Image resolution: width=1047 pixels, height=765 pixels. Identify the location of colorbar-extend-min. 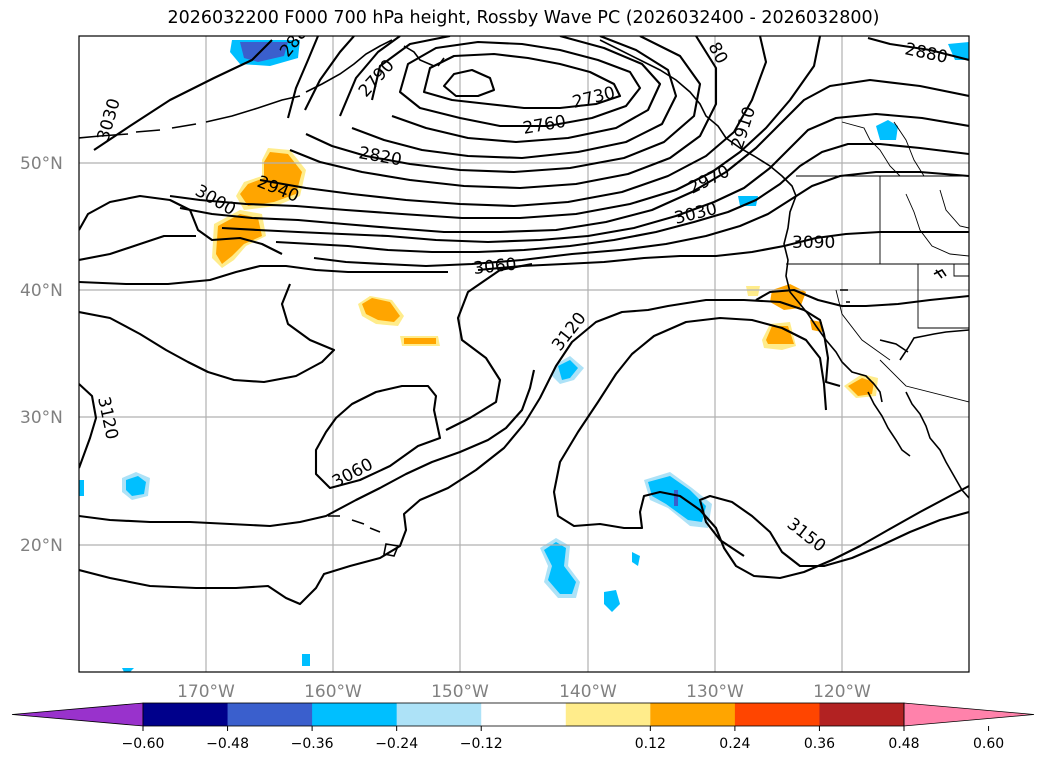
(77, 714).